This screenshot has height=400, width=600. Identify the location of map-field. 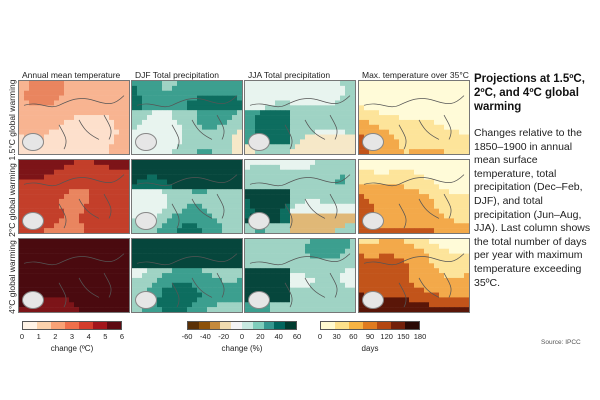
(300, 196).